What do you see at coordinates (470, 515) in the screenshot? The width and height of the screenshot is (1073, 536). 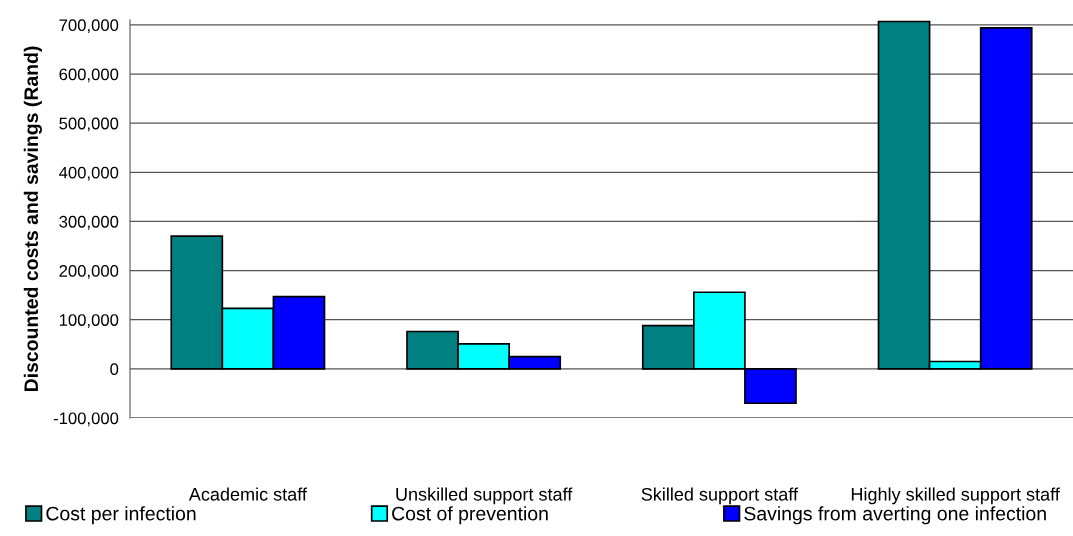 I see `legend-label: Cost of prevention` at bounding box center [470, 515].